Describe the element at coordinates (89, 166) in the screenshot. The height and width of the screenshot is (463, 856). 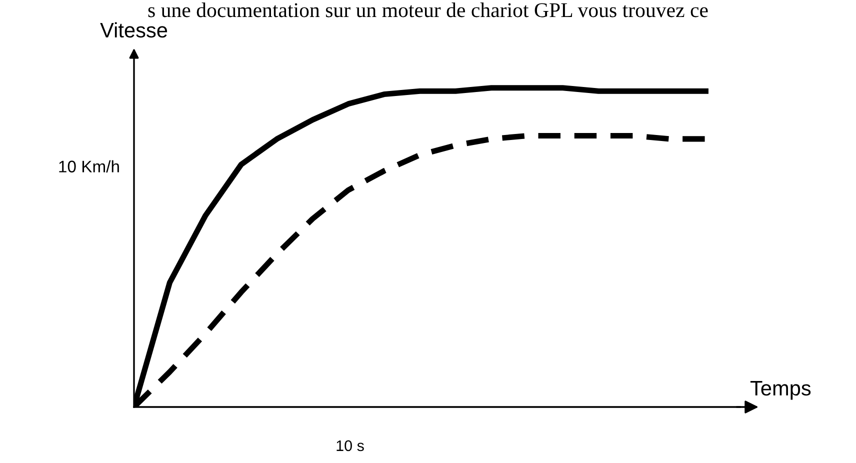
I see `text: 10 Km/h` at that location.